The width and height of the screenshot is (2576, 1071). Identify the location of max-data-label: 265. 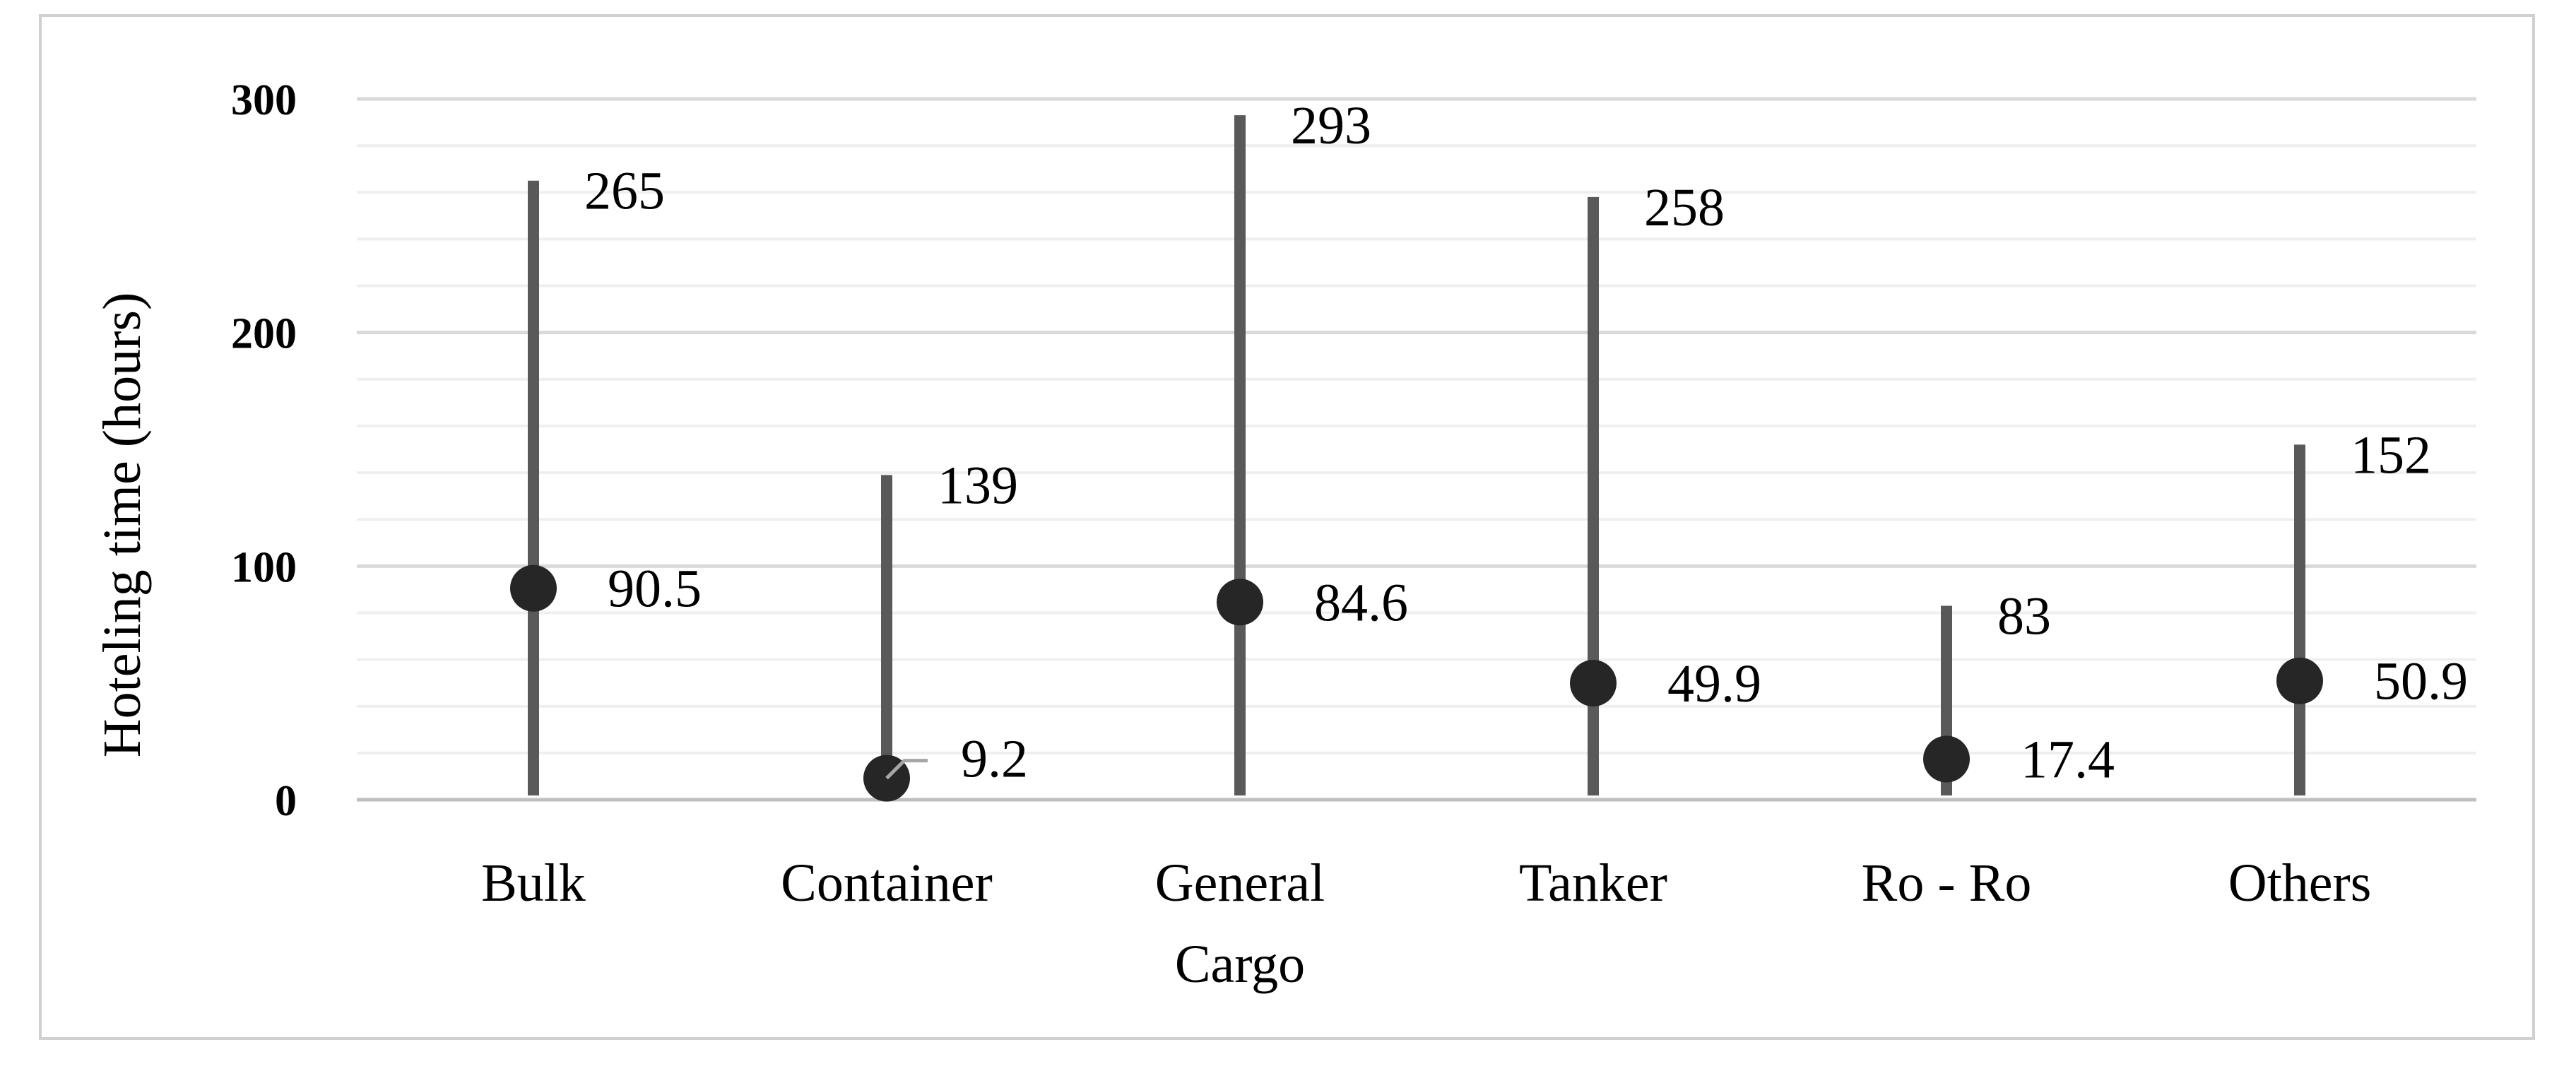
(624, 192).